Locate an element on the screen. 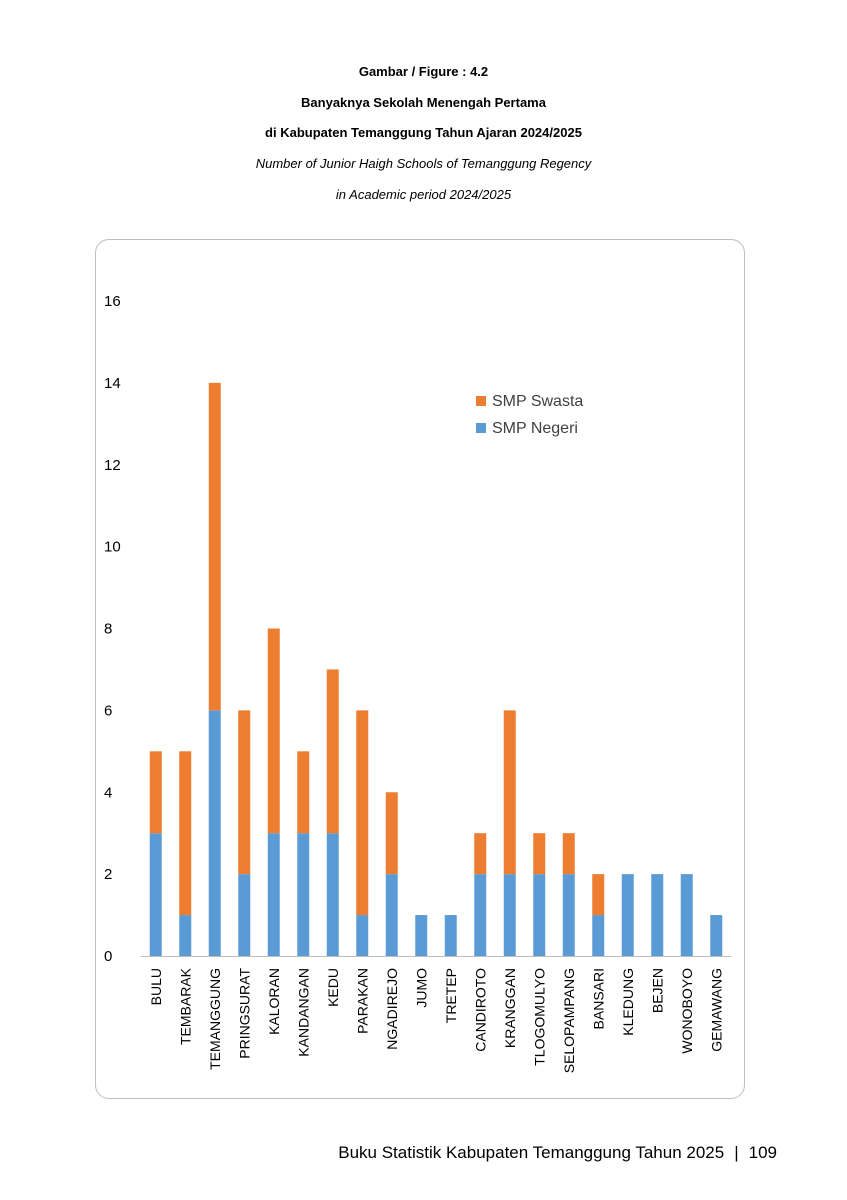  legend-swatch-swasta is located at coordinates (481, 401).